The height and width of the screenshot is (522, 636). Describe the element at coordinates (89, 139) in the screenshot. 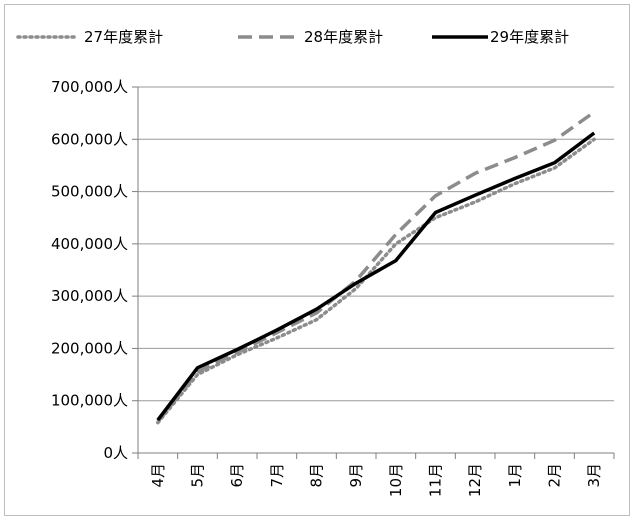

I see `y-tick-label: 600,000人` at that location.